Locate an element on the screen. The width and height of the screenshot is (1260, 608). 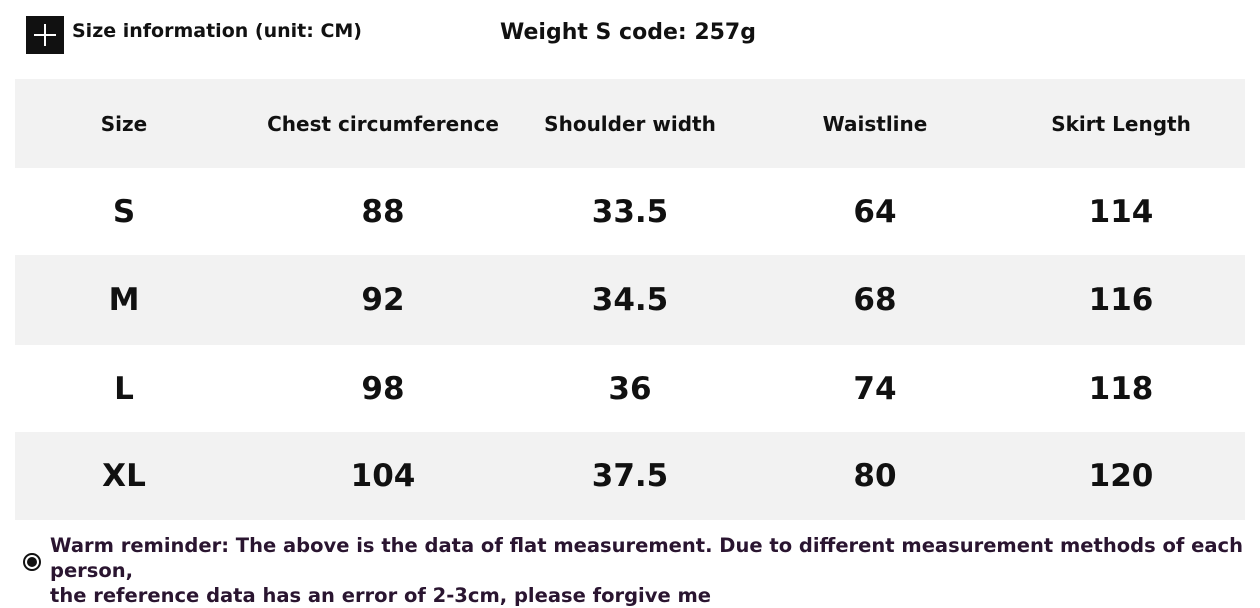
measurement: 33.5 is located at coordinates (630, 211).